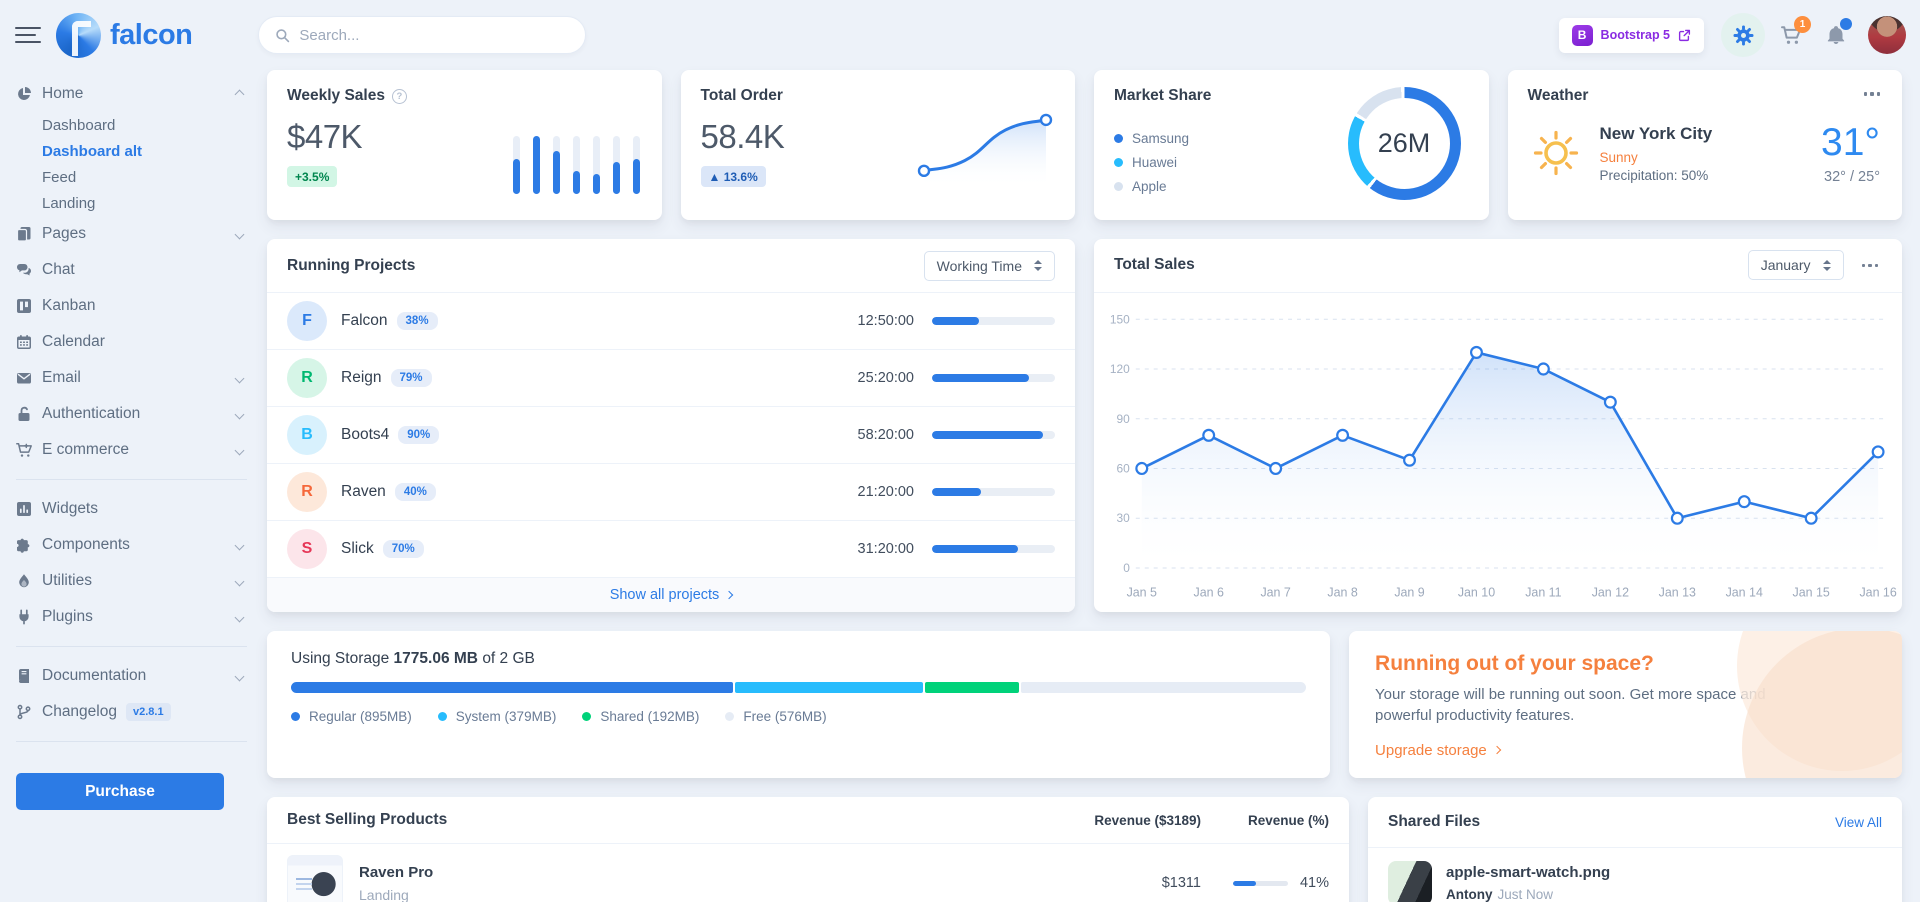 The width and height of the screenshot is (1920, 902). Describe the element at coordinates (131, 545) in the screenshot. I see `sidebar-item-components: Components` at that location.